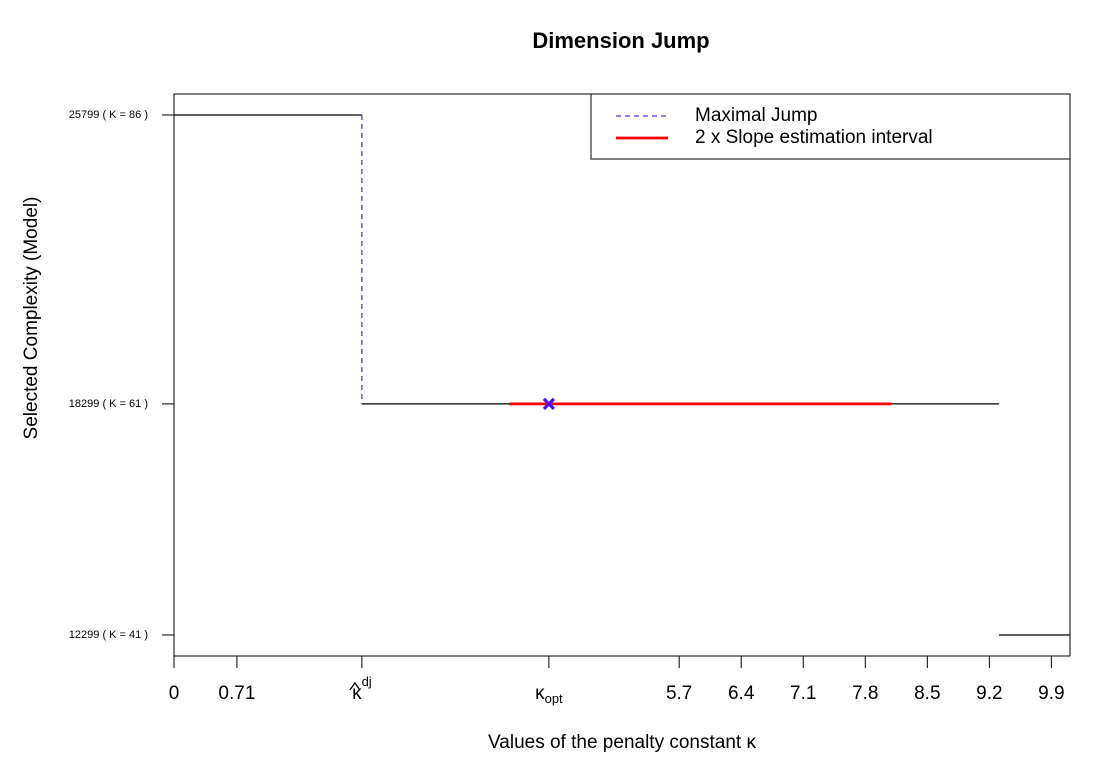 This screenshot has height=779, width=1109. I want to click on optimum-cross, so click(549, 404).